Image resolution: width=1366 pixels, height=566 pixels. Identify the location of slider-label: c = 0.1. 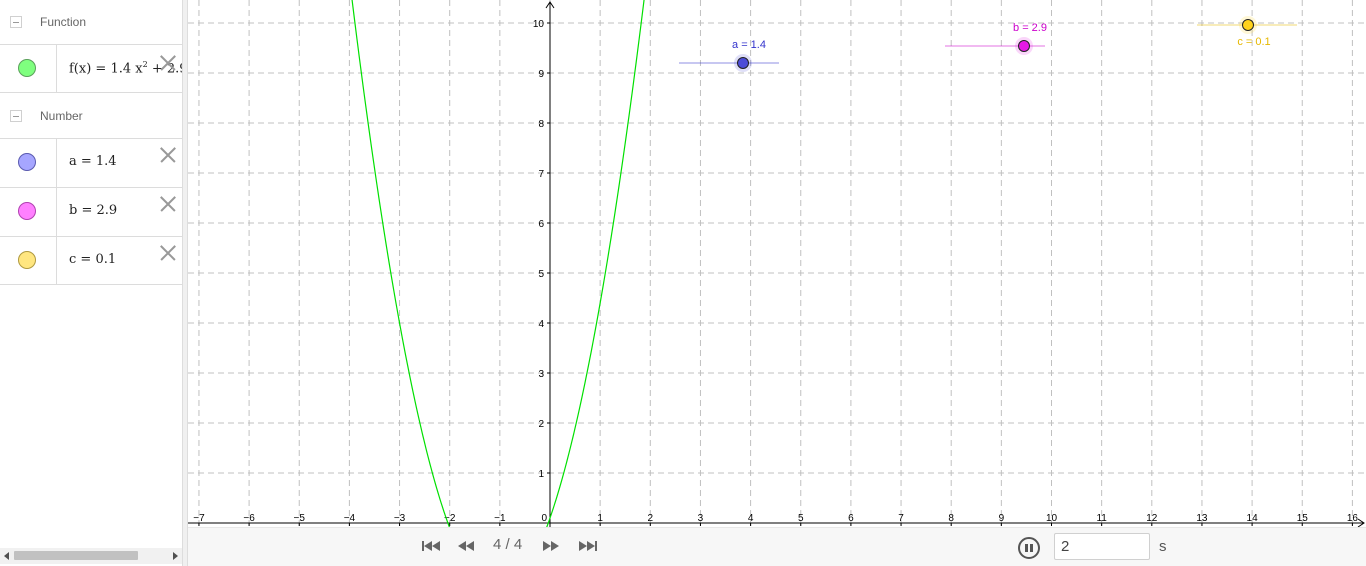
(1253, 42).